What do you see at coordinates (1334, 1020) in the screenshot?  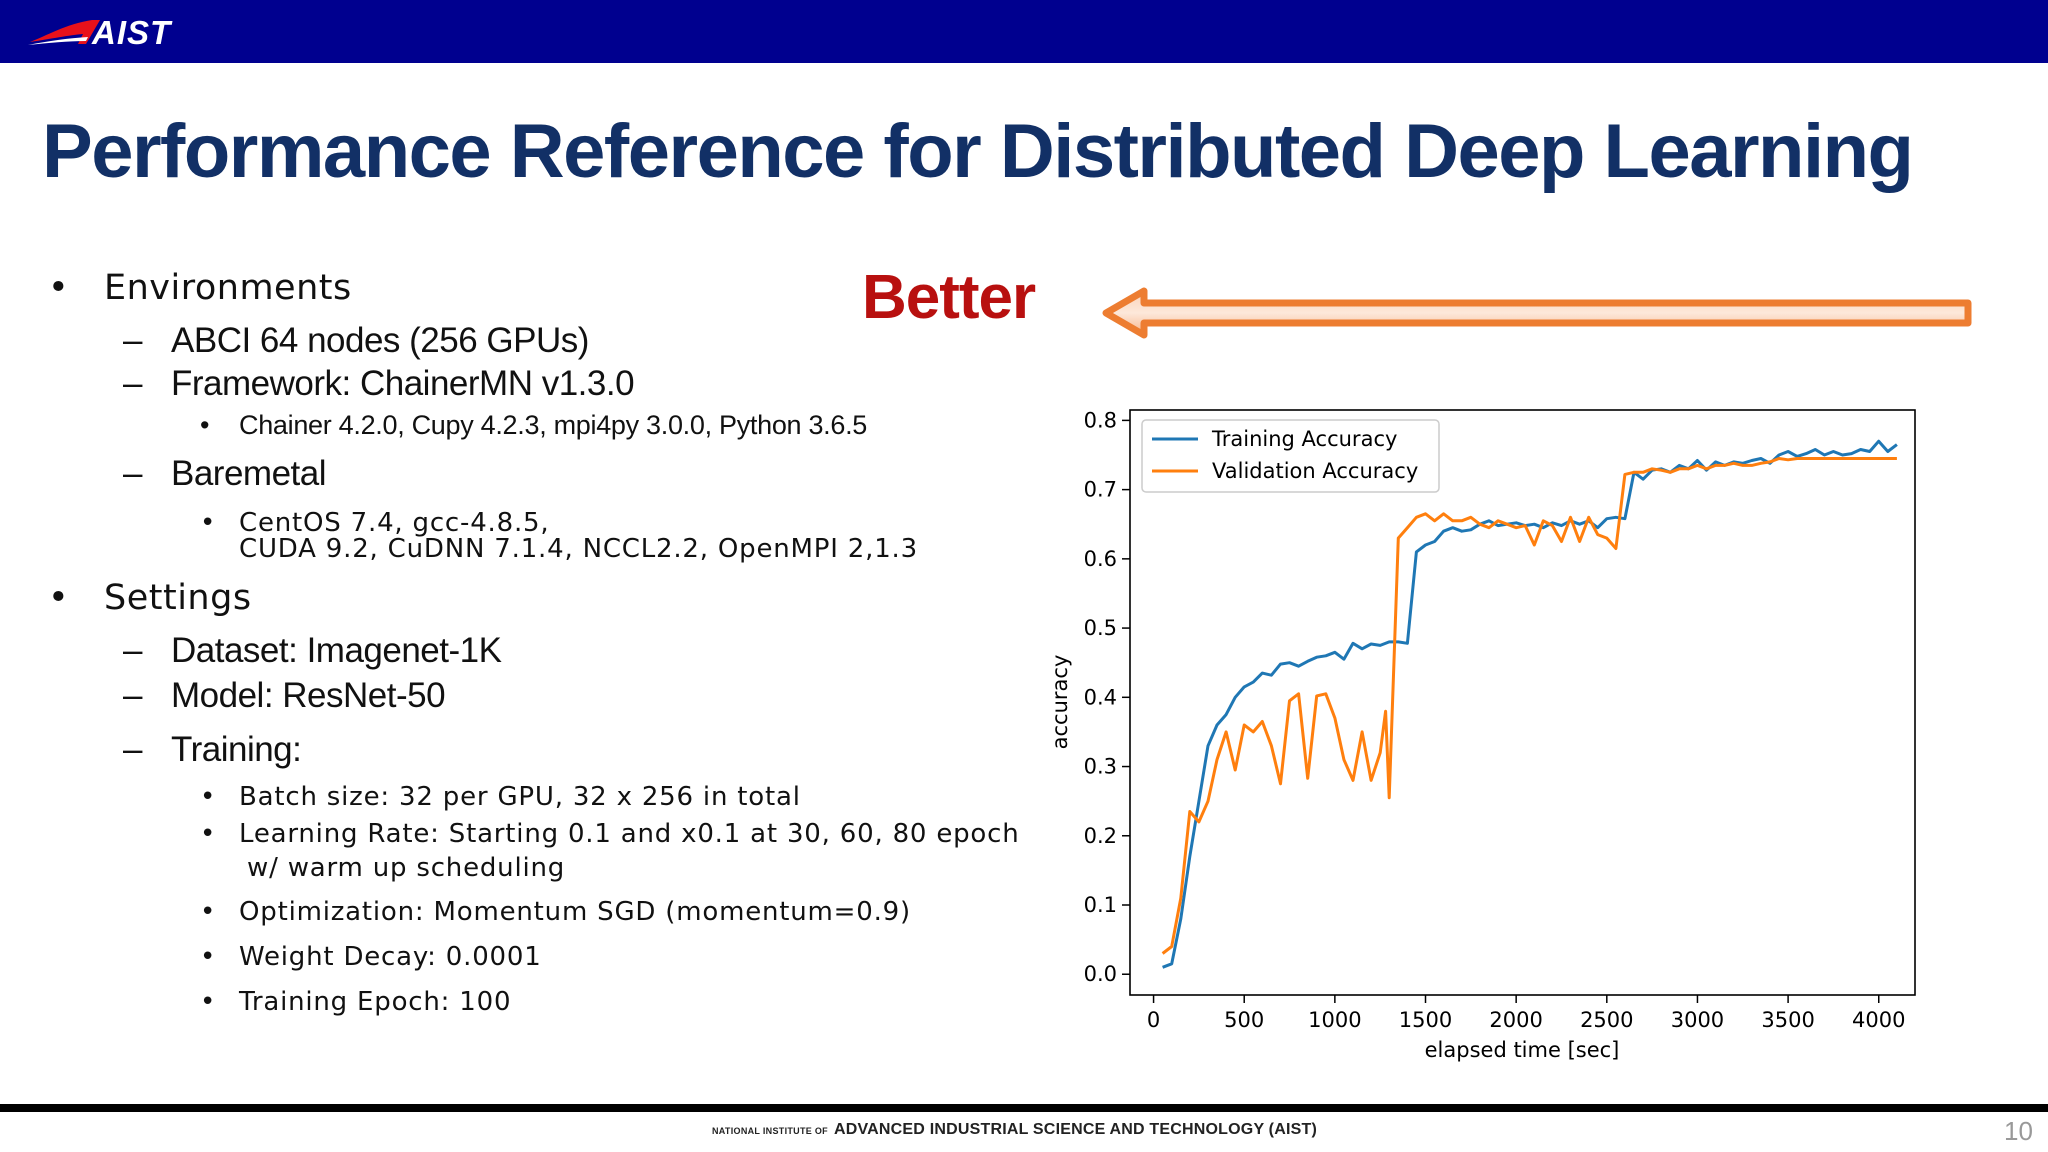 I see `x-tick-label: 1000` at bounding box center [1334, 1020].